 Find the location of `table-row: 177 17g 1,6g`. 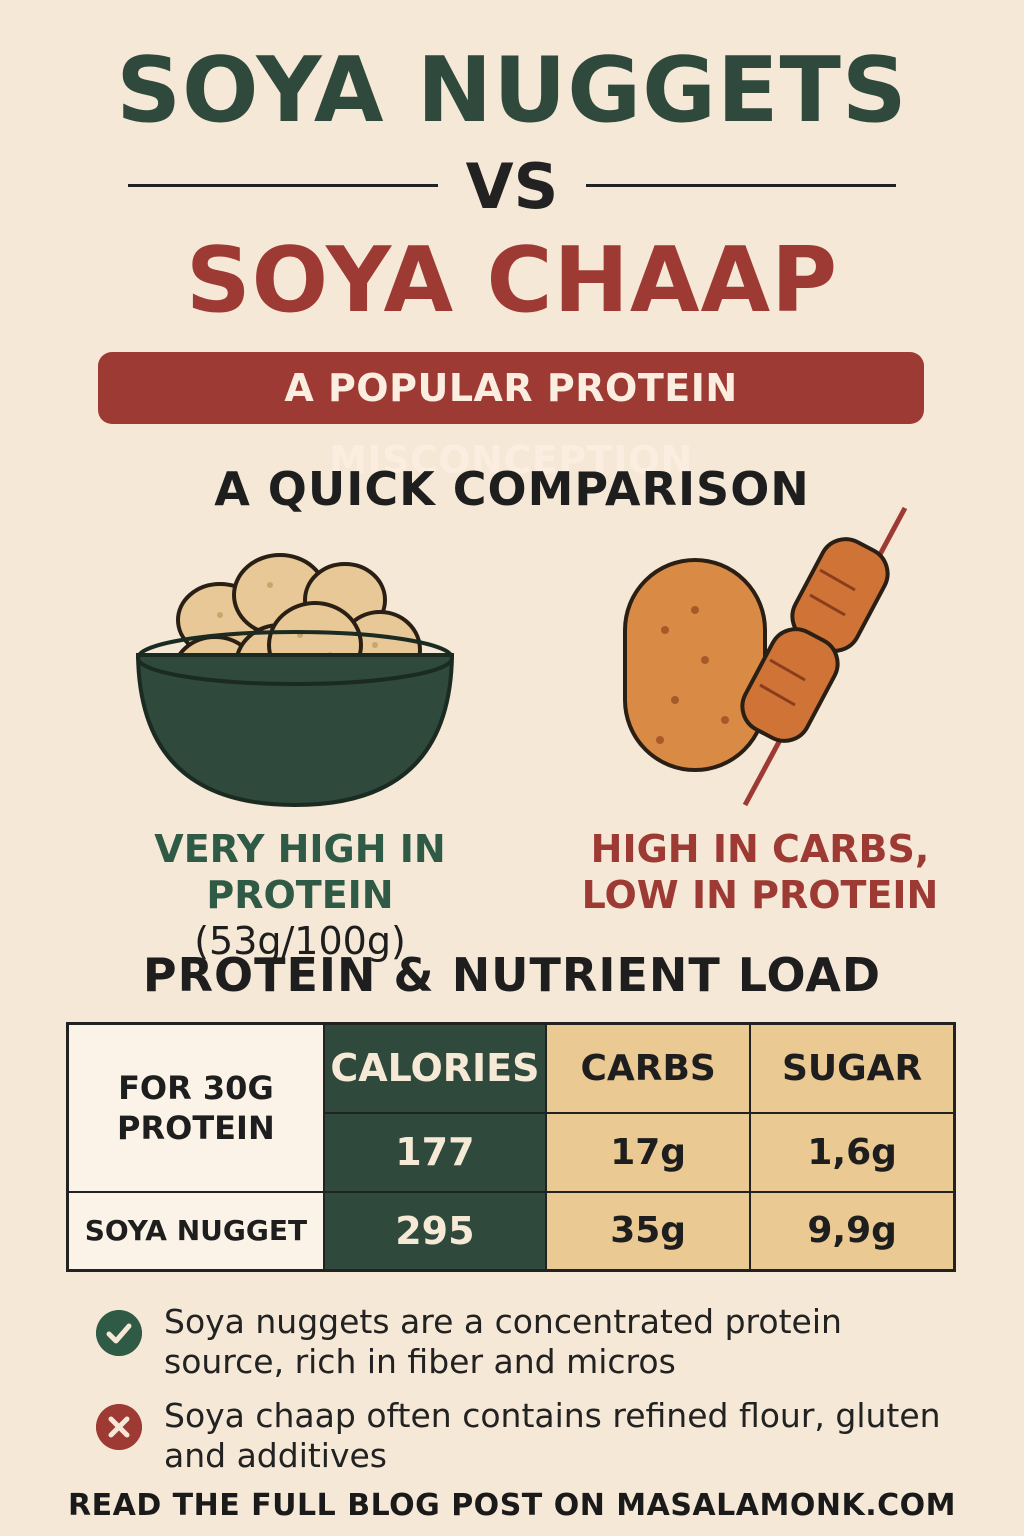

table-row: 177 17g 1,6g is located at coordinates (512, 1152).